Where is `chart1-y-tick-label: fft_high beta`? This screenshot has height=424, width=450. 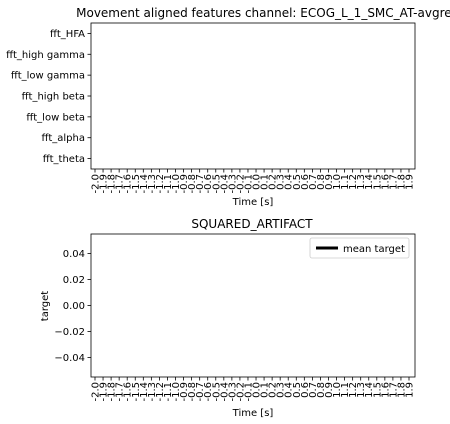 chart1-y-tick-label: fft_high beta is located at coordinates (53, 97).